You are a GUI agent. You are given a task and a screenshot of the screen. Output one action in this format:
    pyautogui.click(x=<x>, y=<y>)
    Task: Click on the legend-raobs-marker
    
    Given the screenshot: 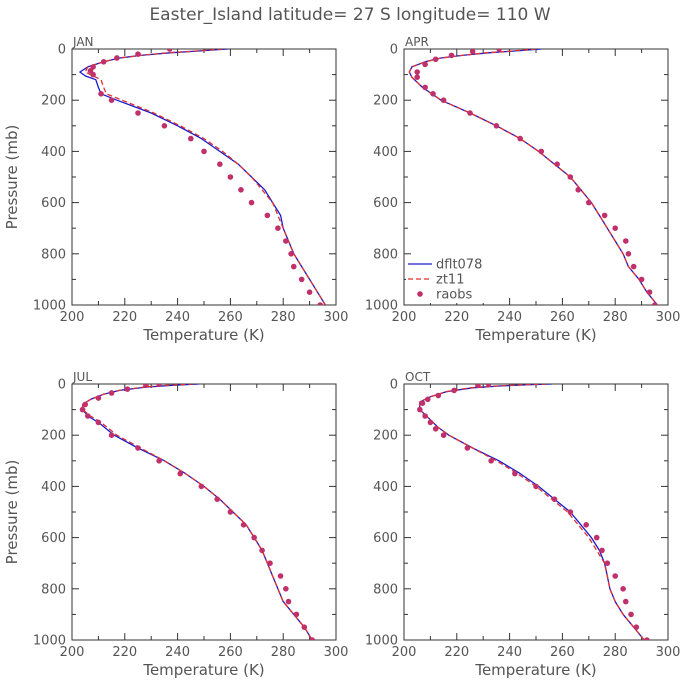 What is the action you would take?
    pyautogui.click(x=420, y=294)
    